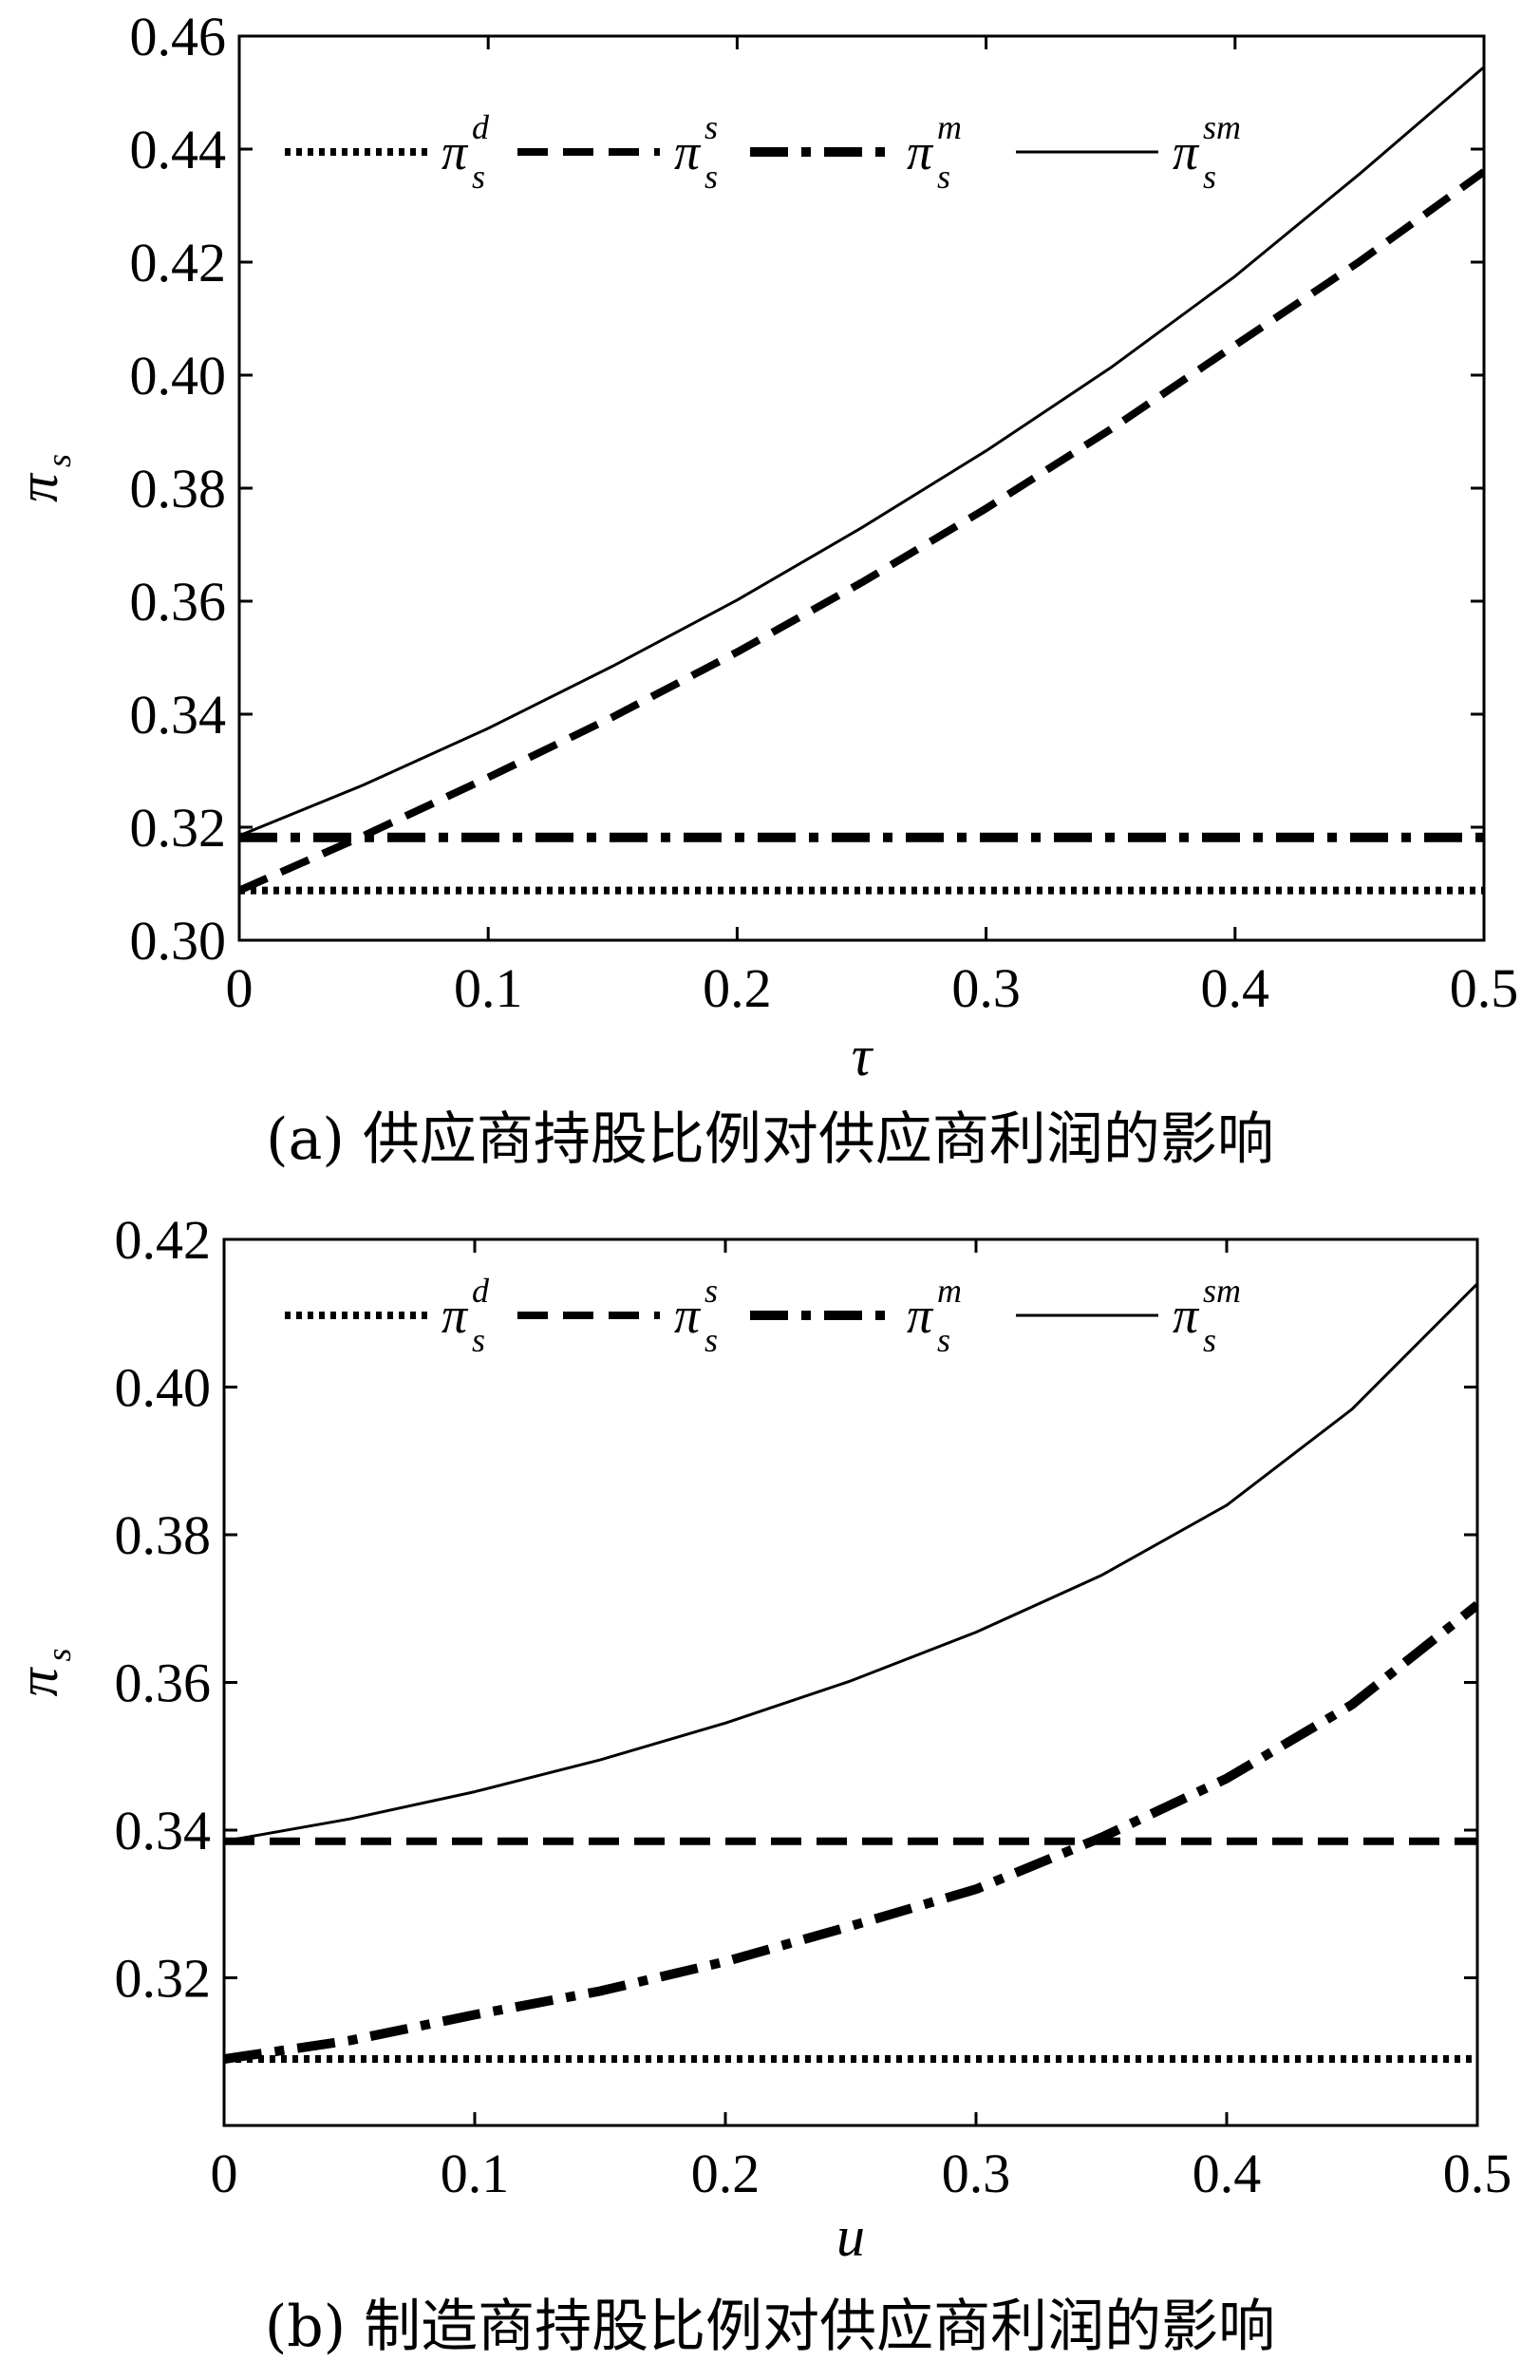  Describe the element at coordinates (688, 1315) in the screenshot. I see `chart-b-legend-label-s: π` at that location.